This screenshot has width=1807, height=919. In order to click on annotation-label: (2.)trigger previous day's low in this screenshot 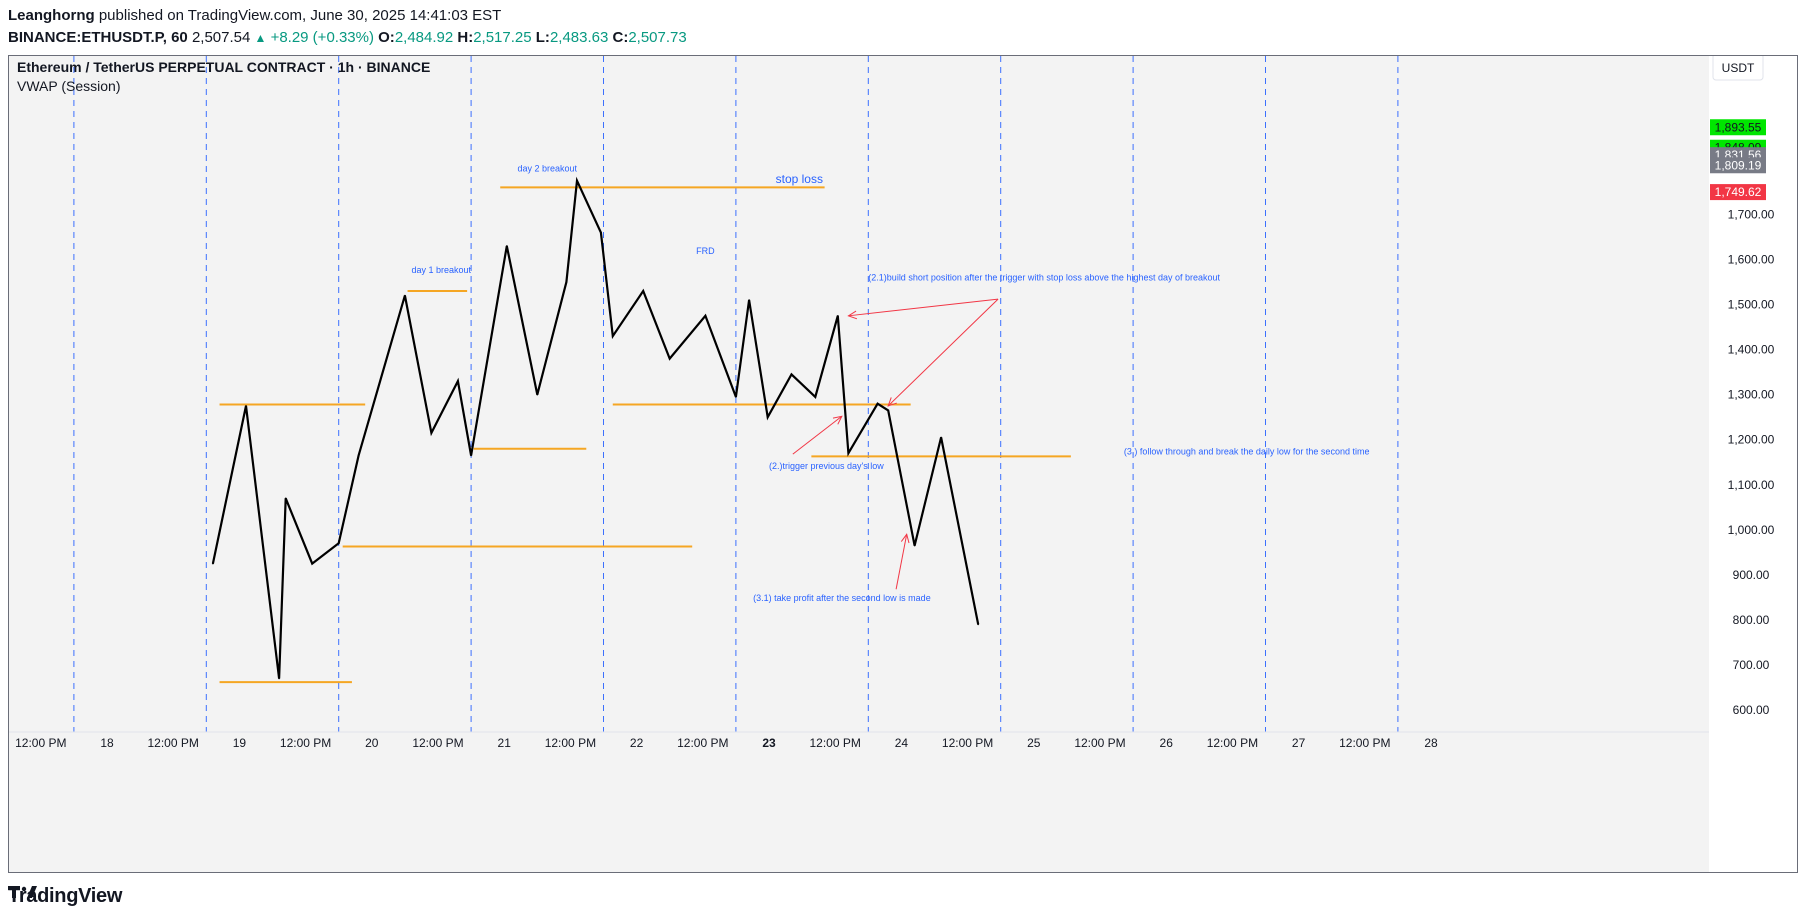, I will do `click(826, 466)`.